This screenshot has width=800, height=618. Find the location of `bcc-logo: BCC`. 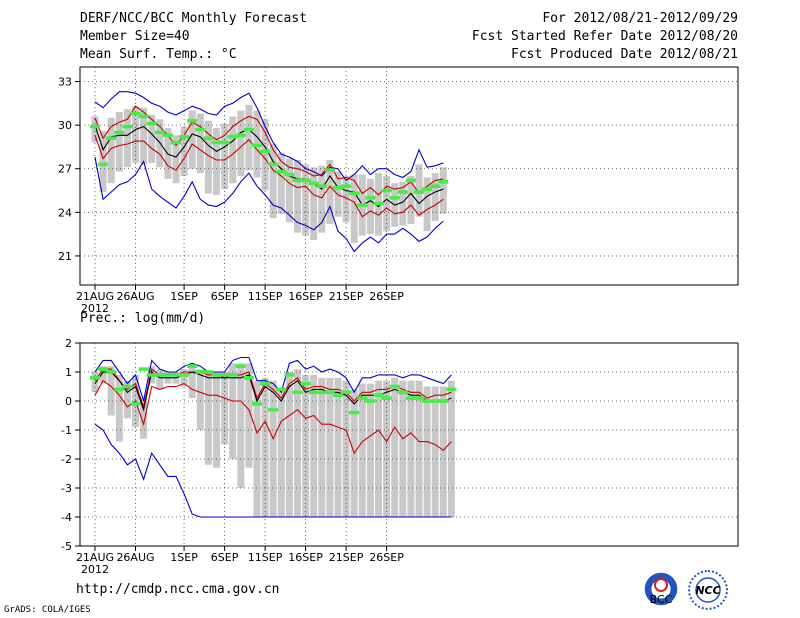

bcc-logo: BCC is located at coordinates (661, 589).